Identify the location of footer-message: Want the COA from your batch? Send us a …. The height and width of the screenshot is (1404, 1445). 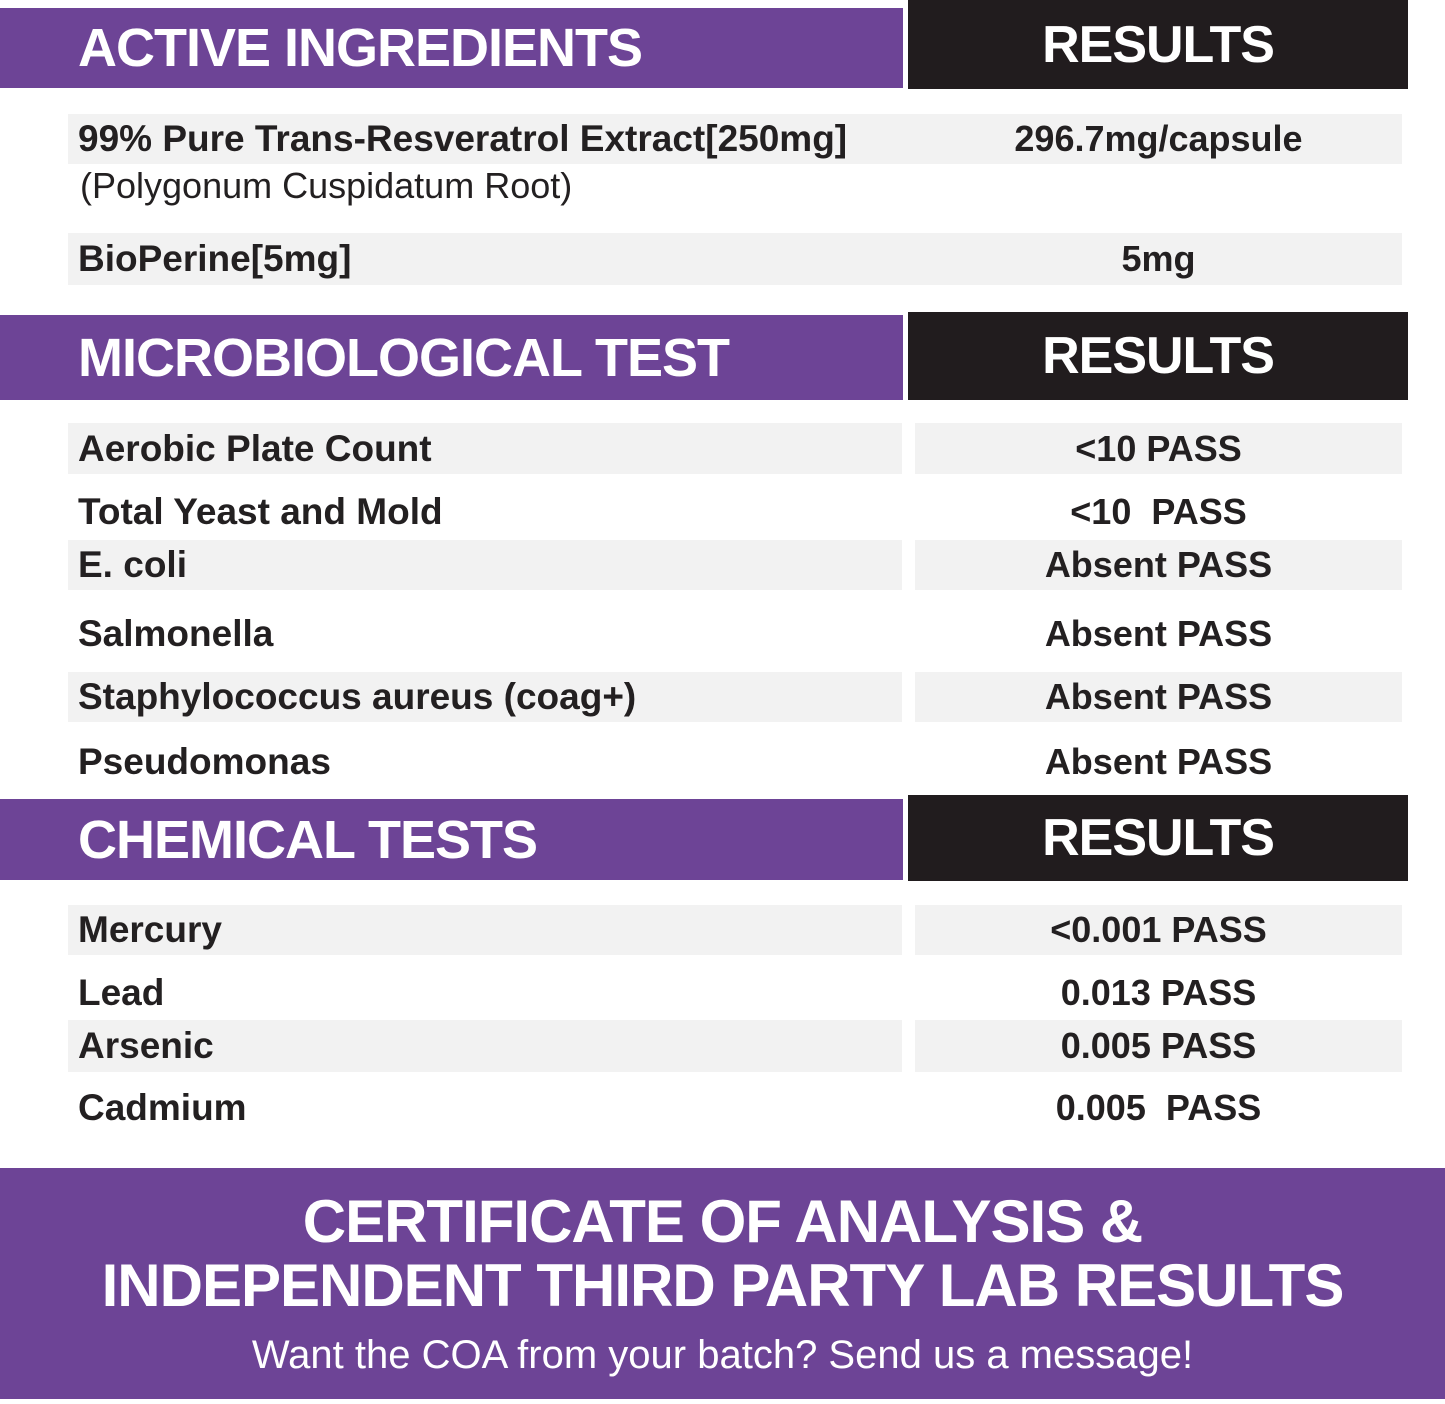
(722, 1354).